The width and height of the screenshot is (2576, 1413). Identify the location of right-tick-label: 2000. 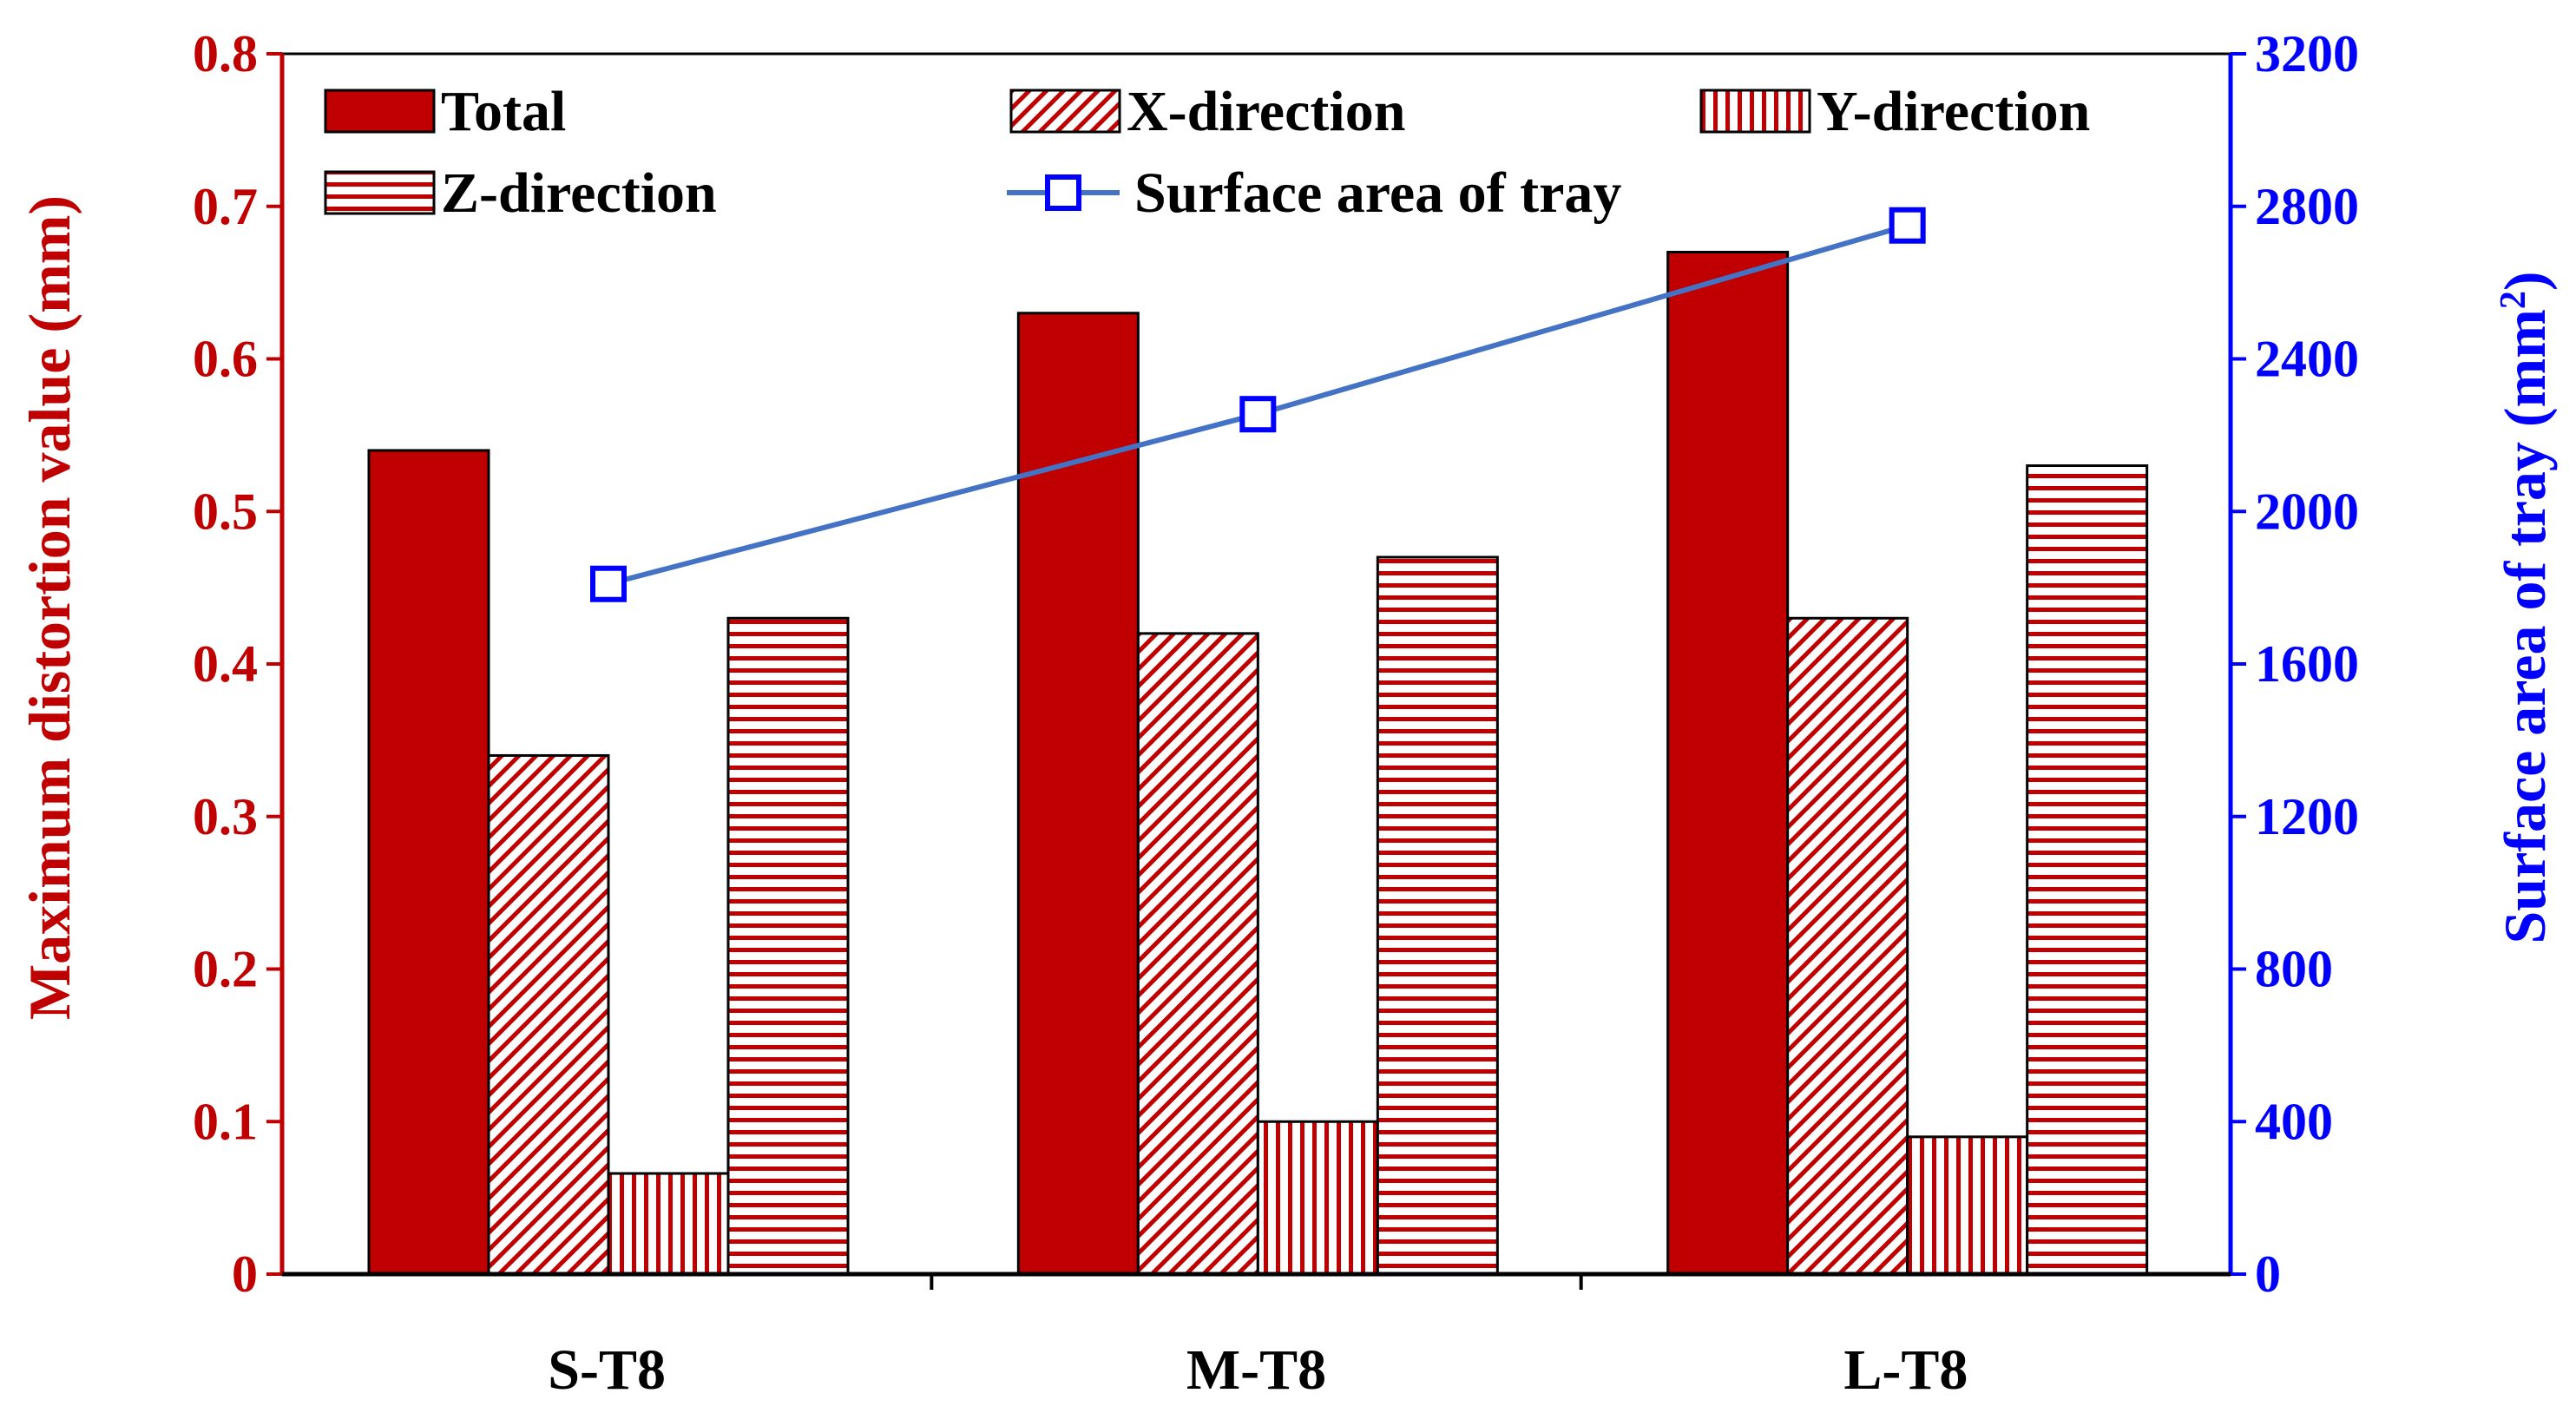
(2307, 511).